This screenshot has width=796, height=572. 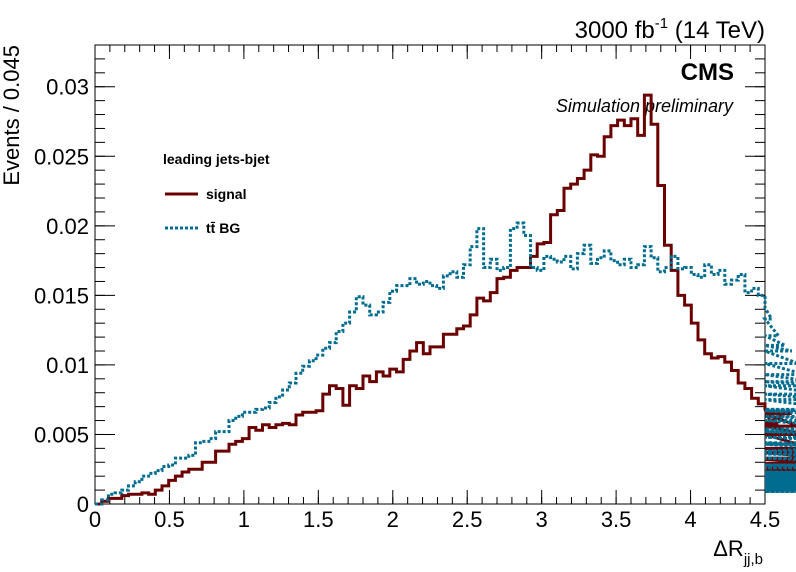 I want to click on y-axis-title: Events / 0.045, so click(x=12, y=115).